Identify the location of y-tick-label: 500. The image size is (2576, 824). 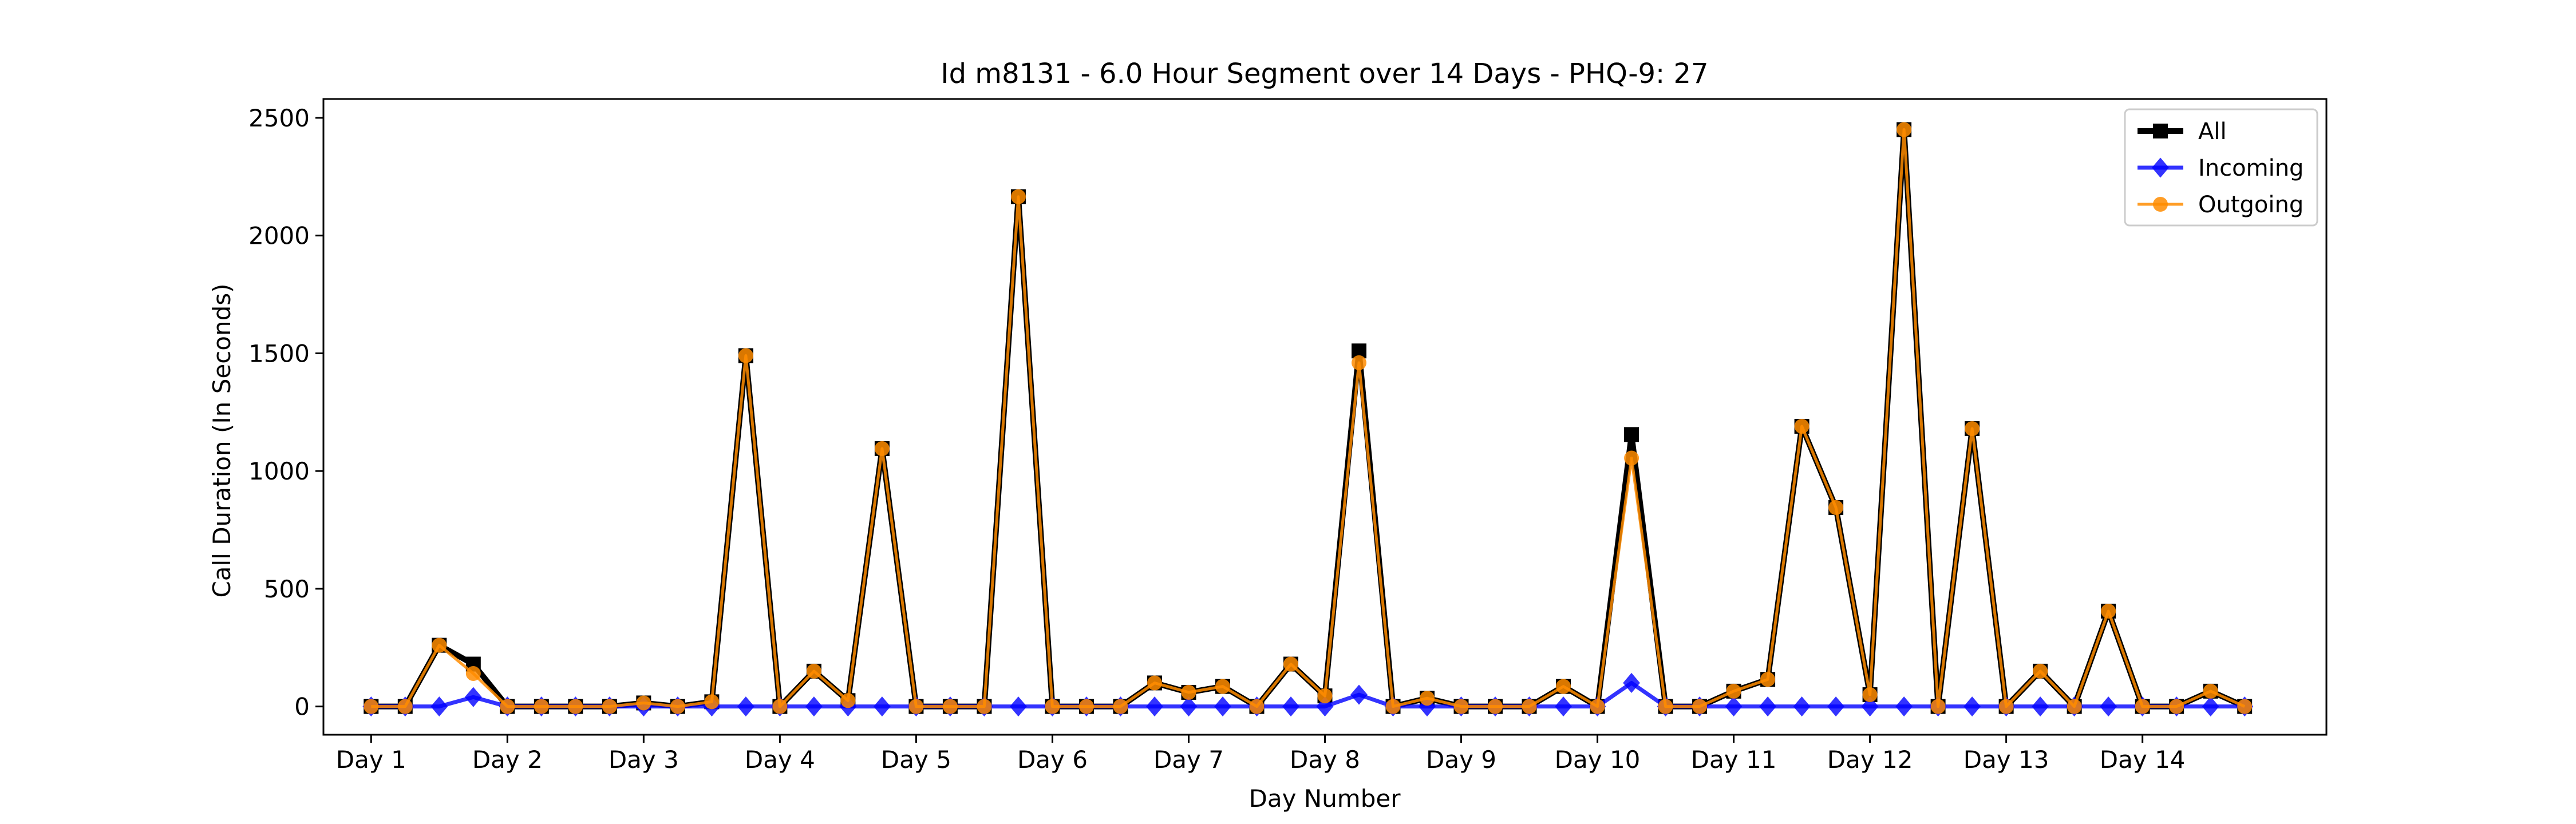
(287, 589).